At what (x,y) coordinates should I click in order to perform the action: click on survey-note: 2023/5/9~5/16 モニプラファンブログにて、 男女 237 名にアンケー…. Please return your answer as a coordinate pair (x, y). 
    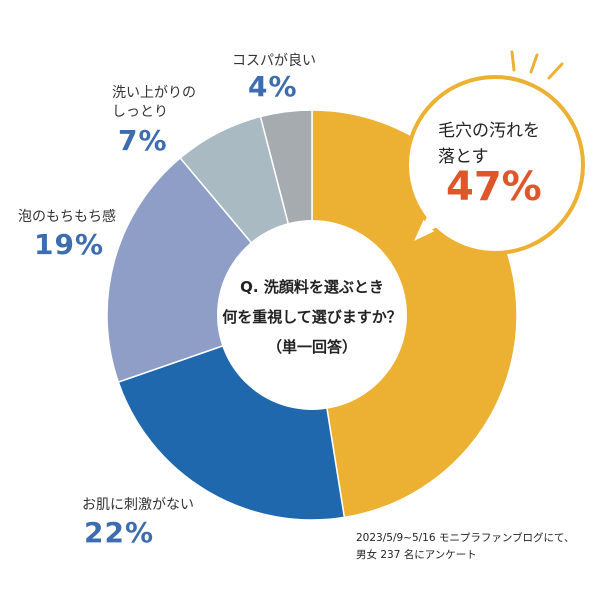
    Looking at the image, I should click on (465, 546).